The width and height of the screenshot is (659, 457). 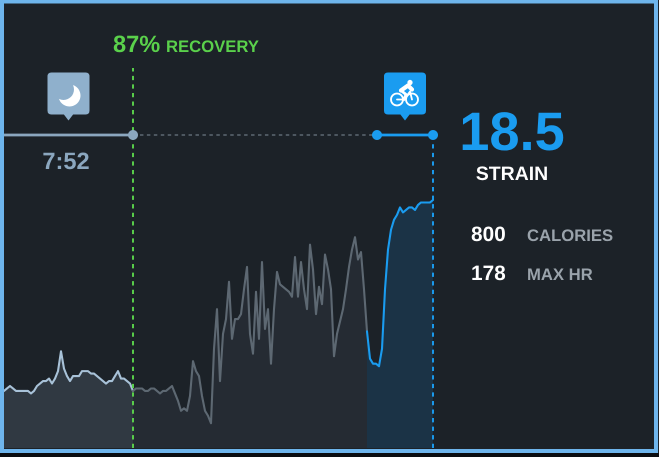 I want to click on text: 87%, so click(x=137, y=44).